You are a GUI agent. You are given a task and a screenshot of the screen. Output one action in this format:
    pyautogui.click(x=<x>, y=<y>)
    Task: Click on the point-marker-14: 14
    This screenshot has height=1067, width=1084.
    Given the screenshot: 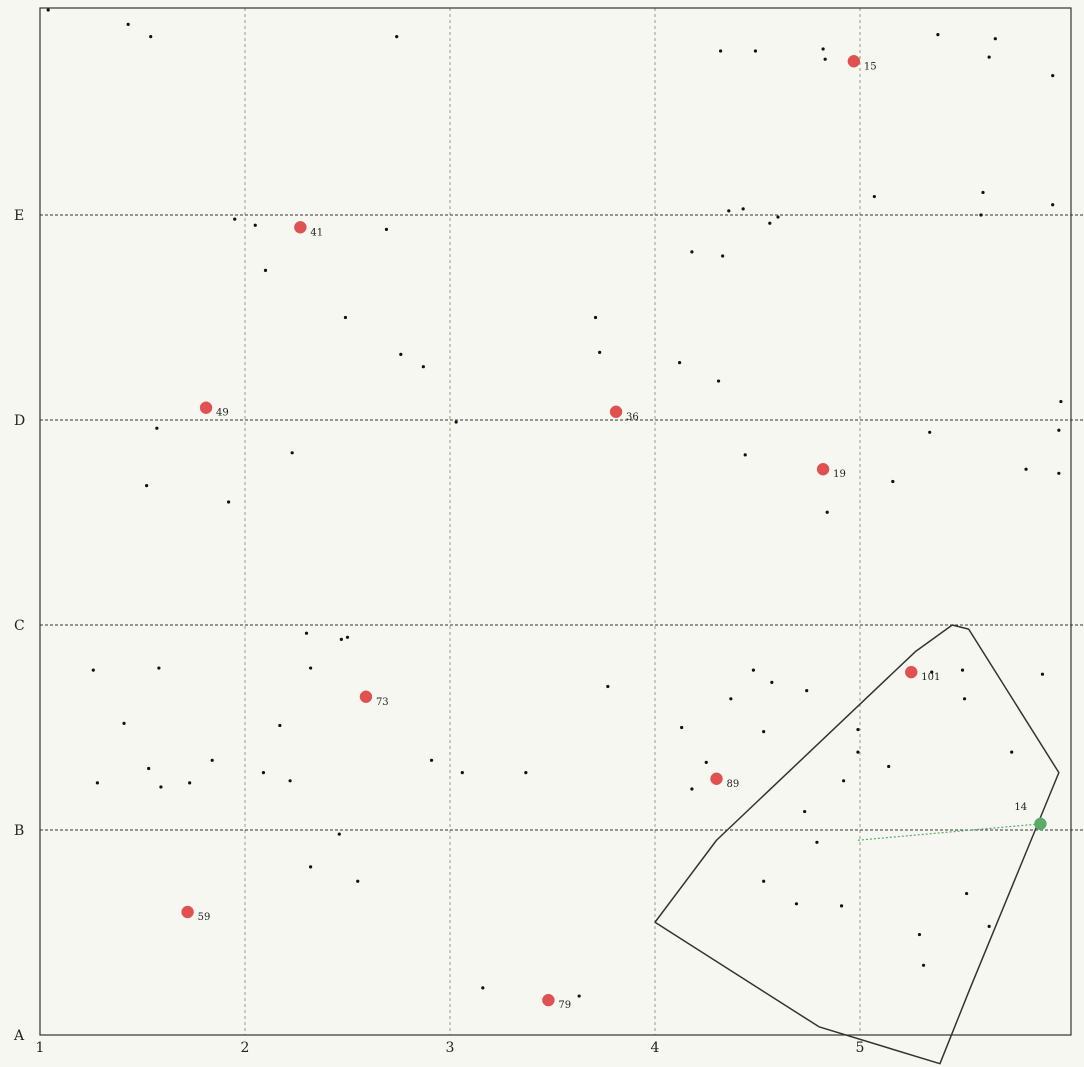 What is the action you would take?
    pyautogui.click(x=1030, y=816)
    